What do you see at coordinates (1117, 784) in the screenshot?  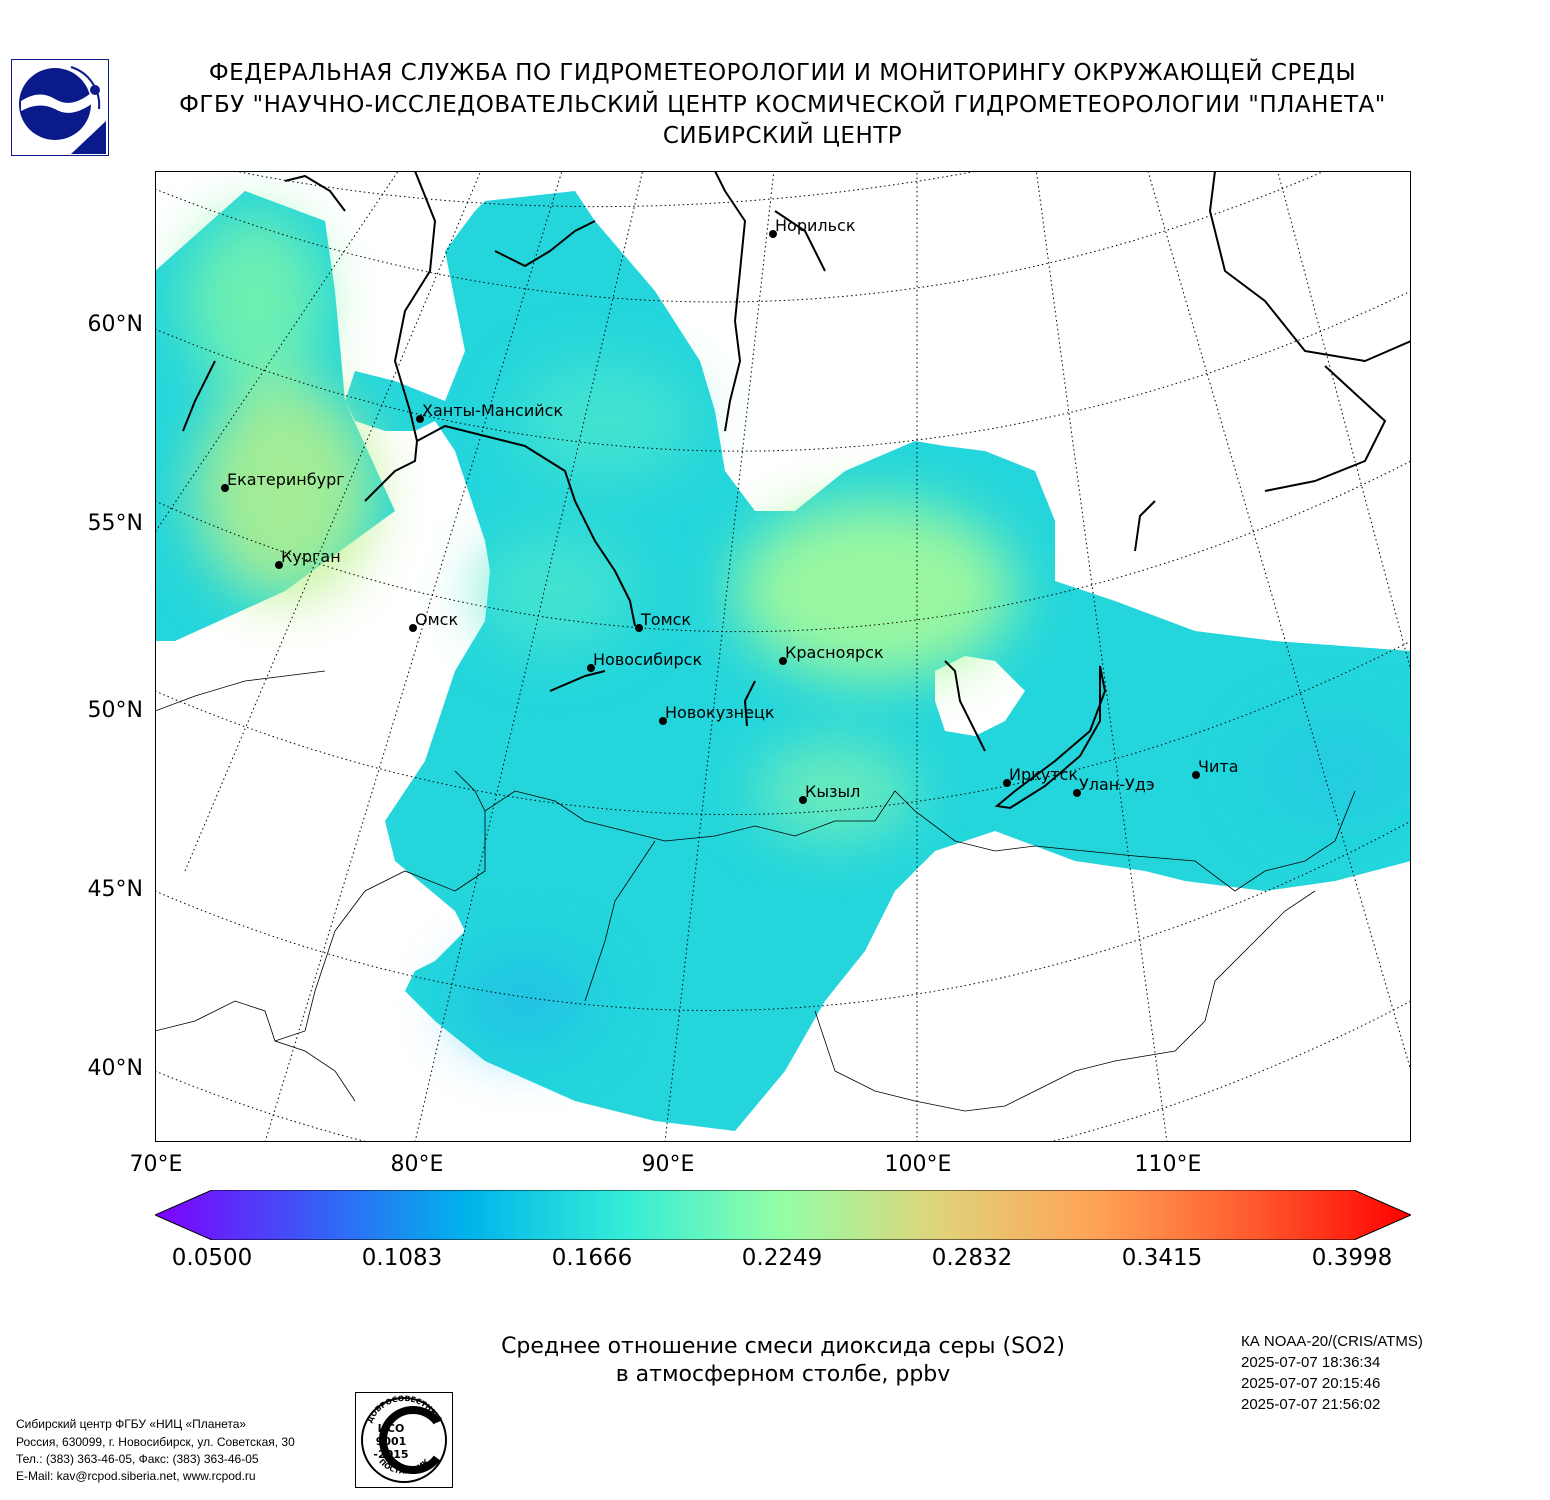 I see `city-label: Улан-Удэ` at bounding box center [1117, 784].